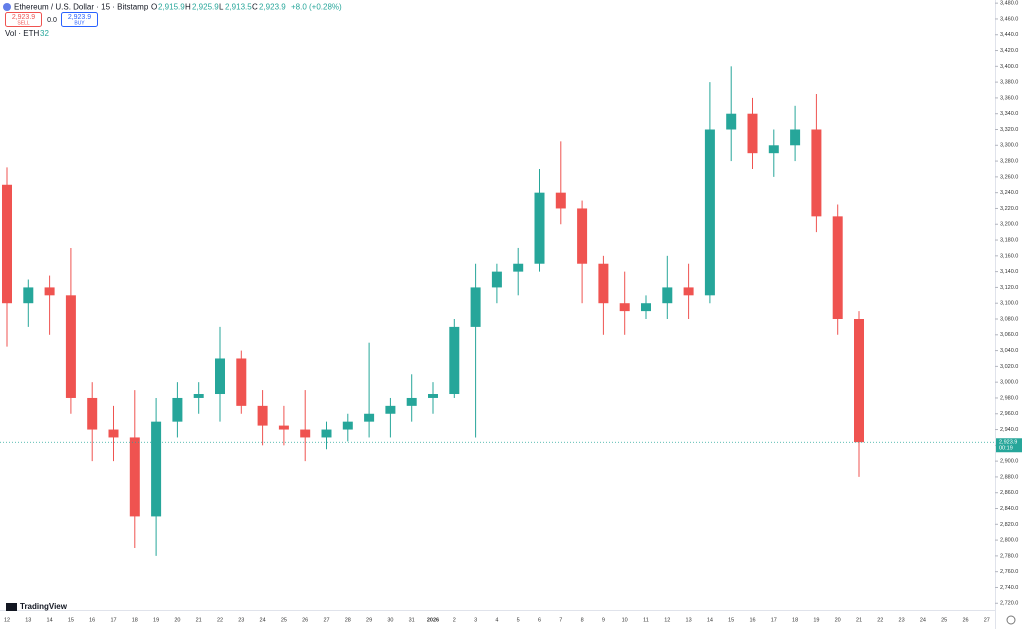  Describe the element at coordinates (1009, 193) in the screenshot. I see `y-tick-label: 3,240.0` at that location.